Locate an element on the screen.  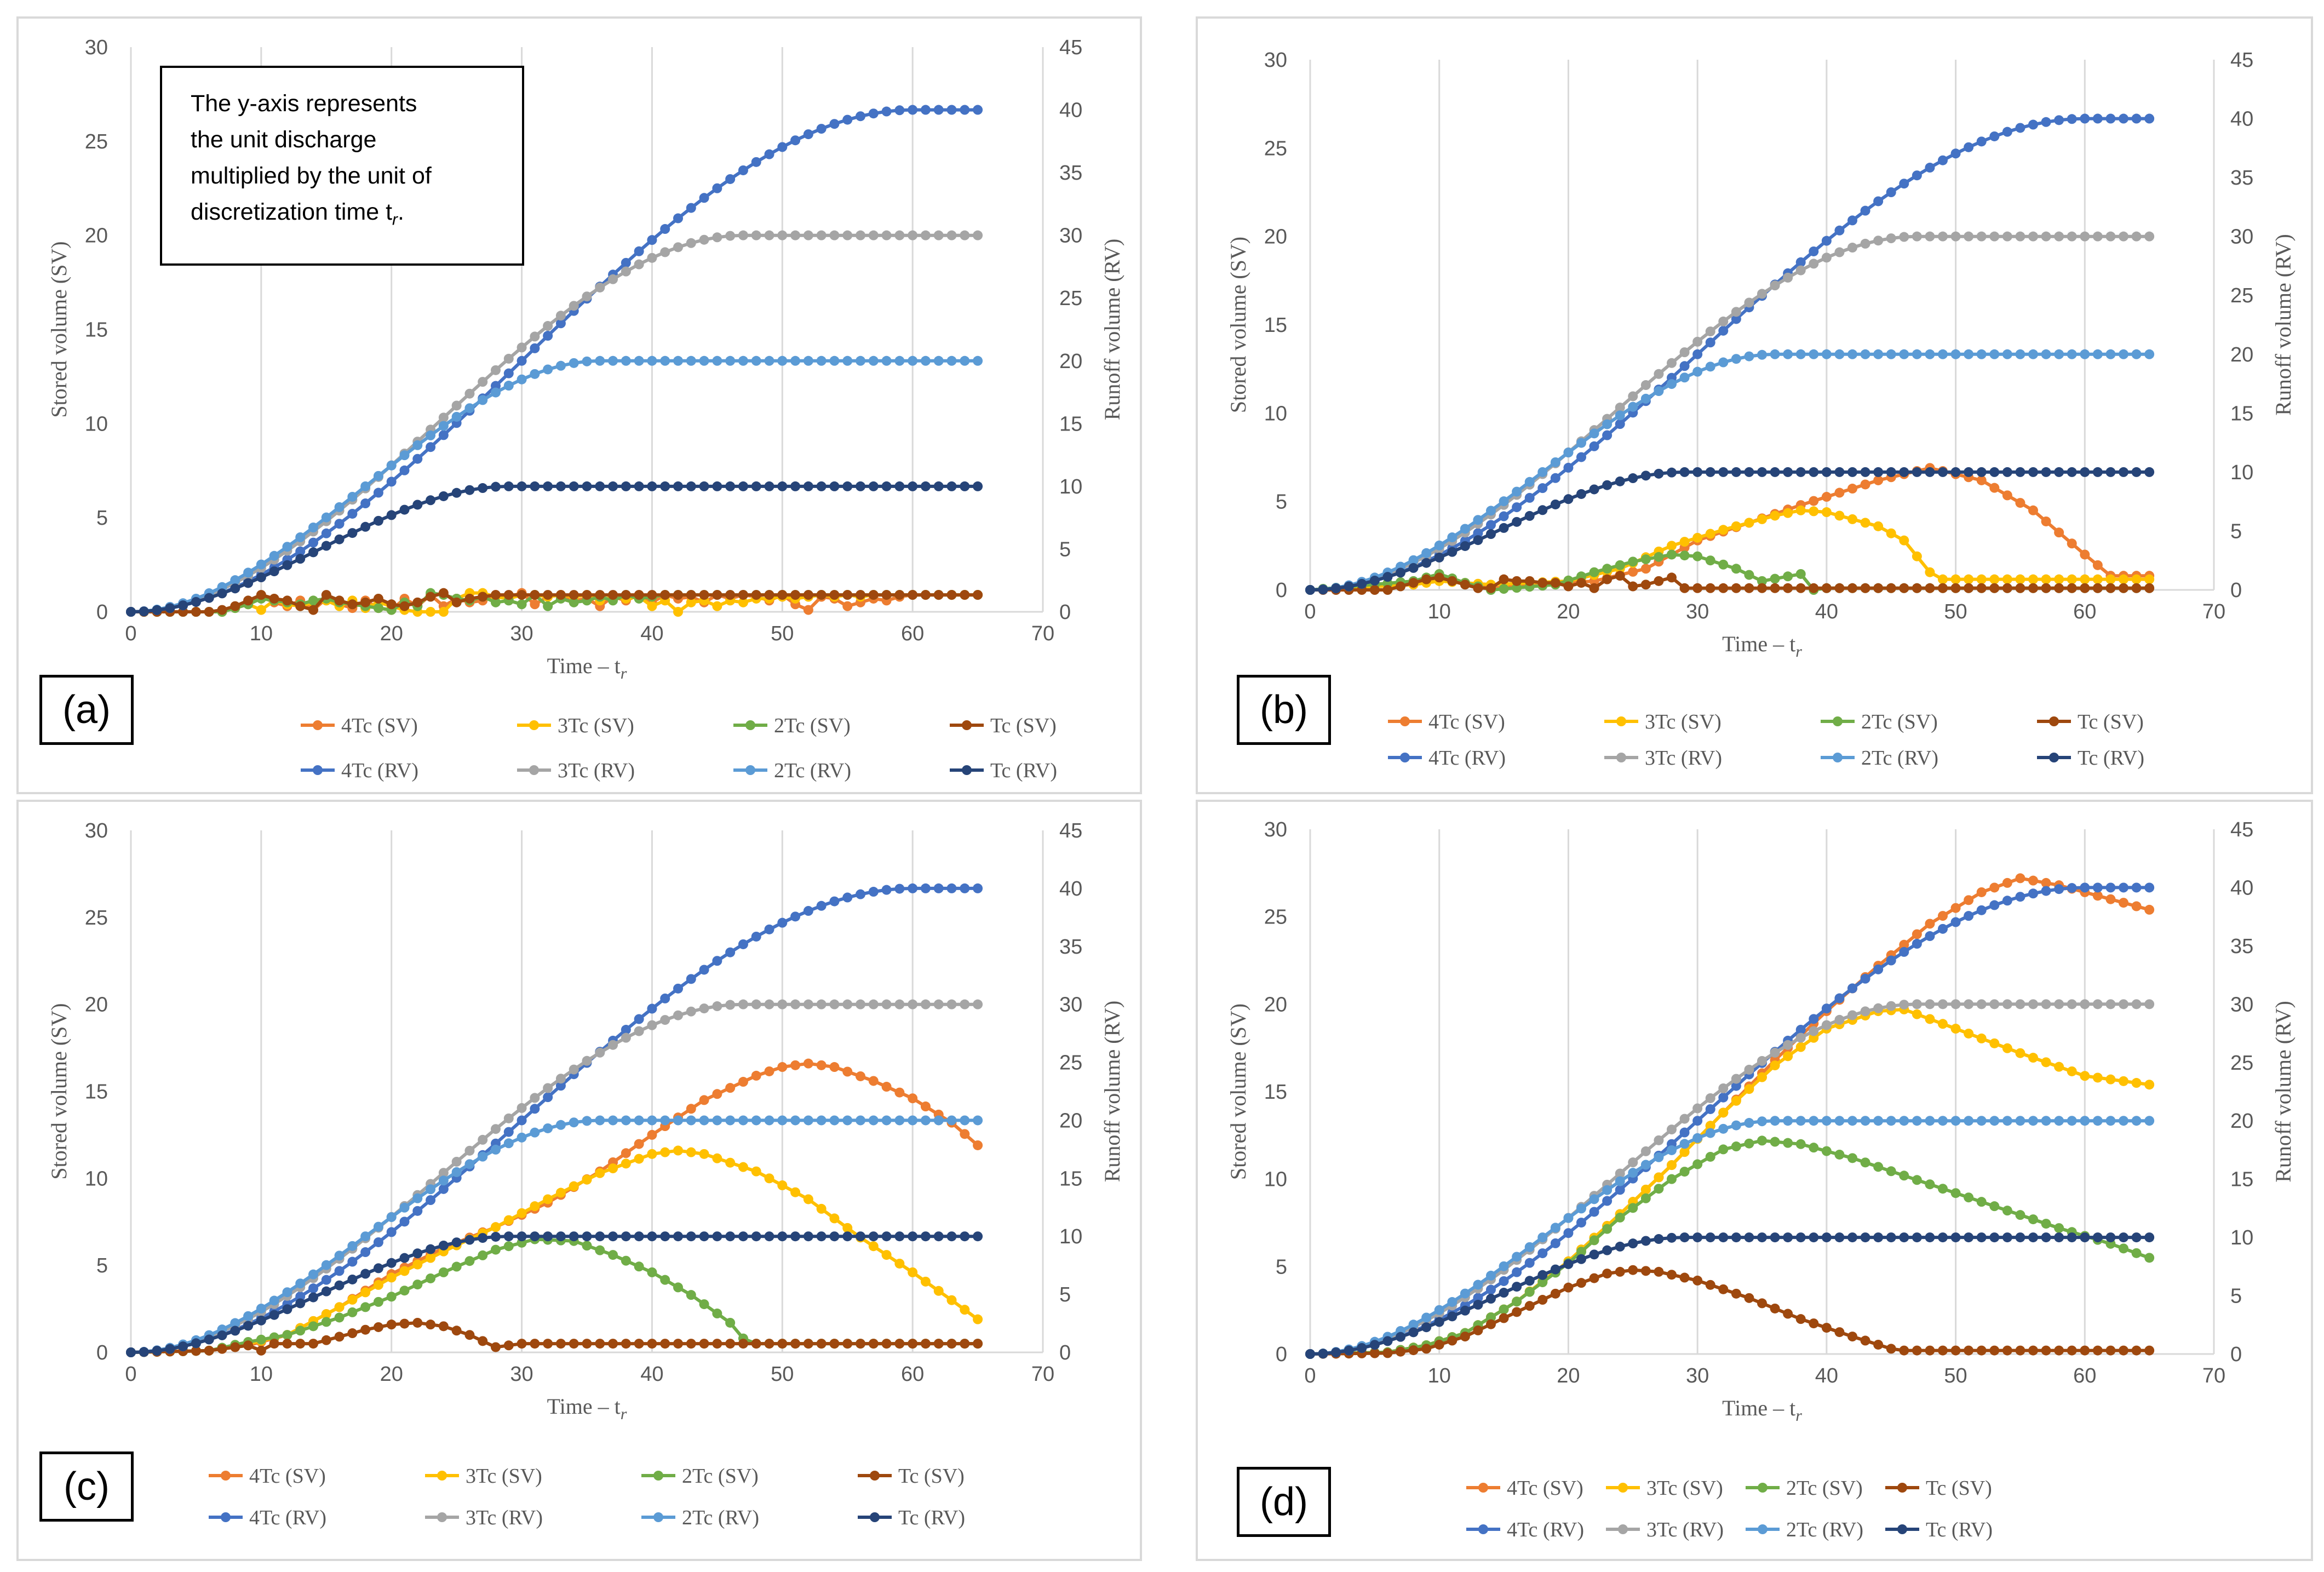
series-tc-sv is located at coordinates (1730, 583).